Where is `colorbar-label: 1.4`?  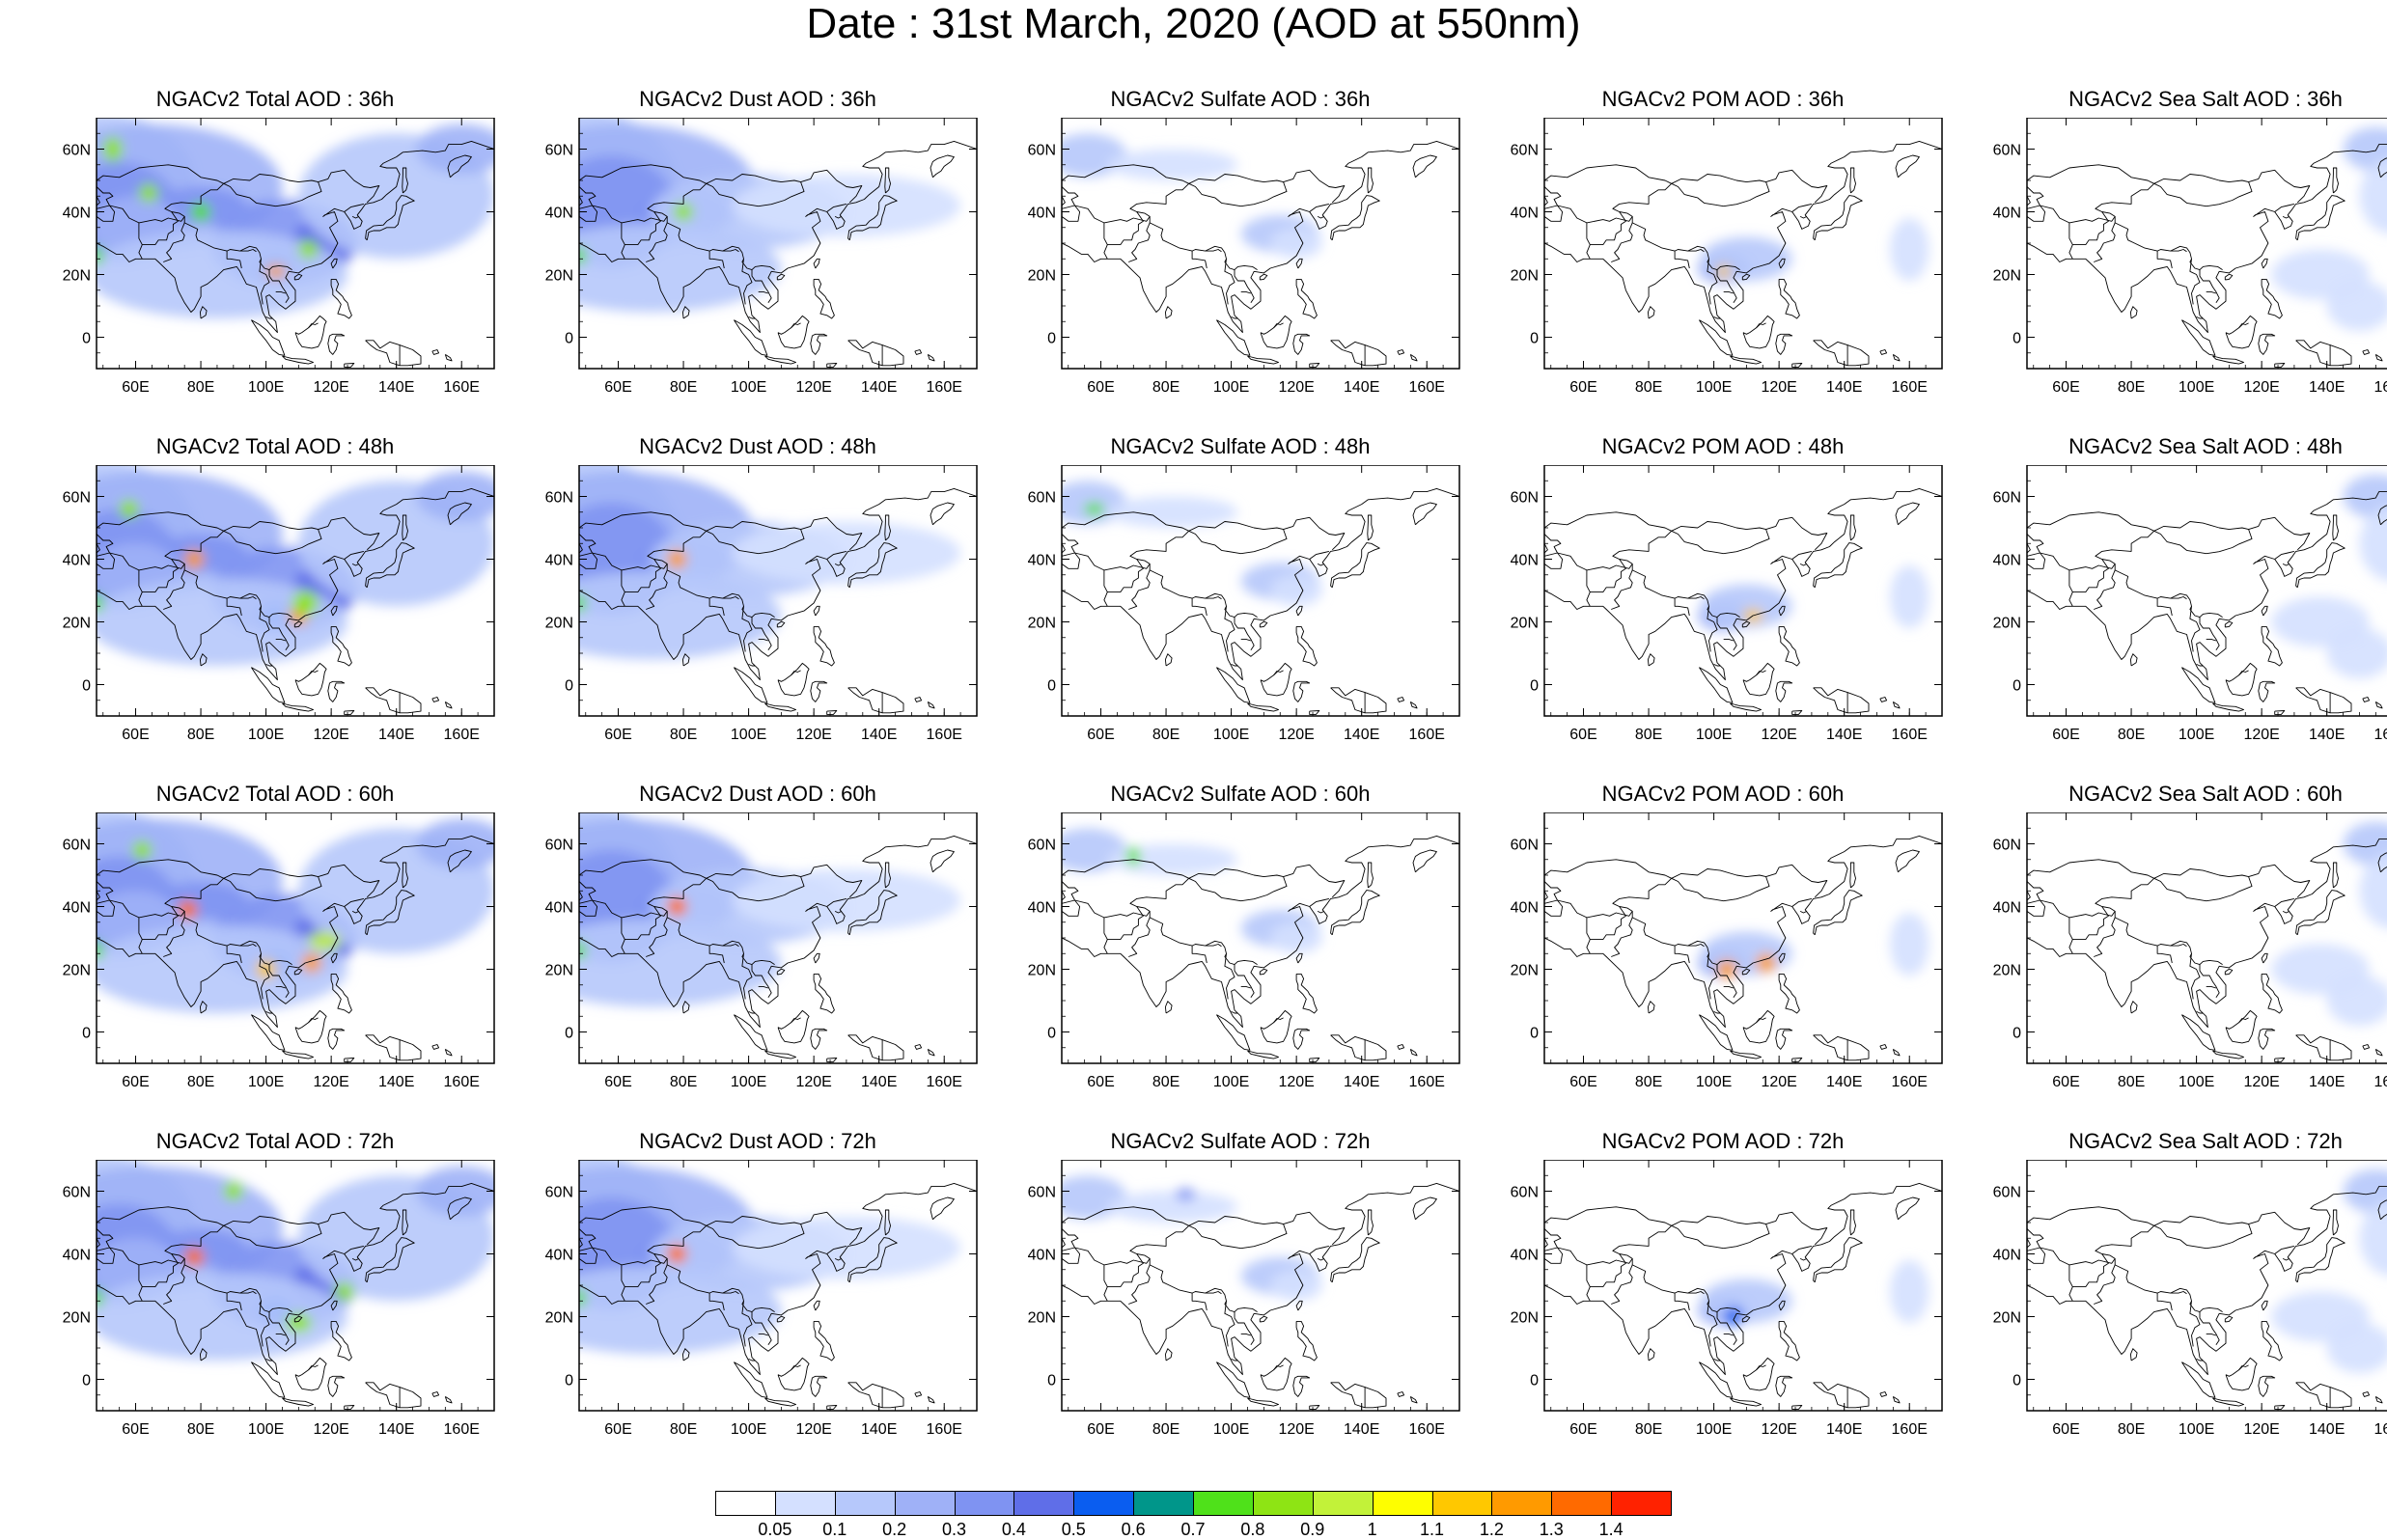 colorbar-label: 1.4 is located at coordinates (1611, 1530).